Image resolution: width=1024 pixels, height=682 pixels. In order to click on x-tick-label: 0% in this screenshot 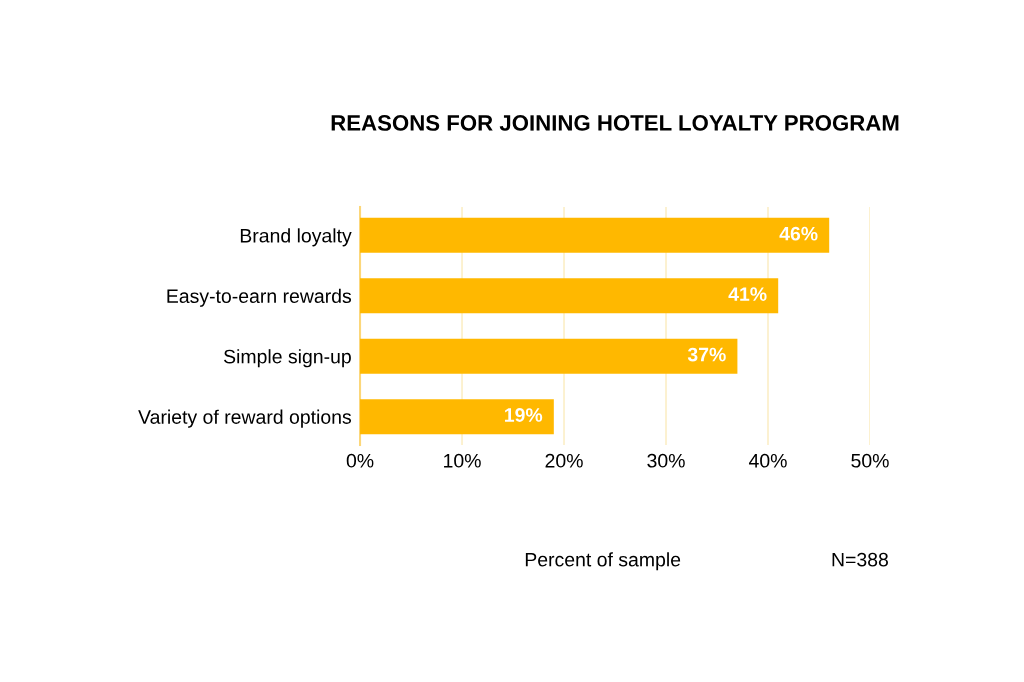, I will do `click(360, 460)`.